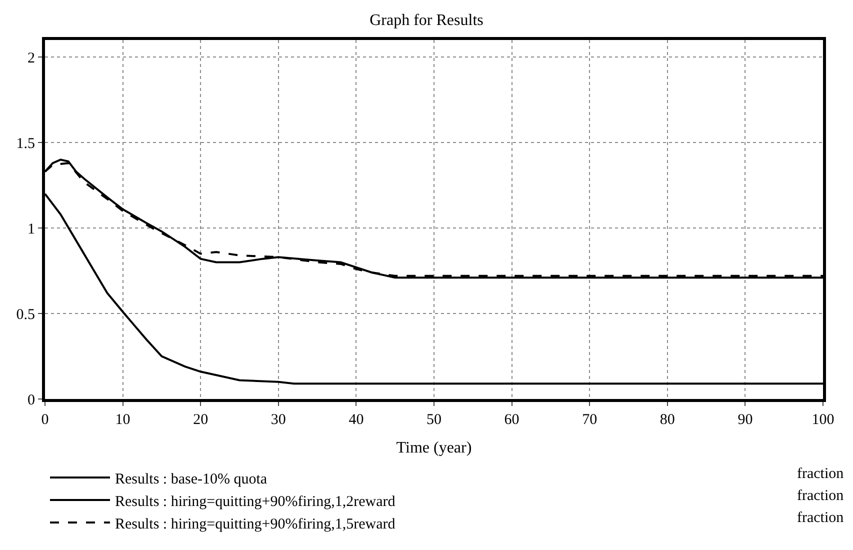  What do you see at coordinates (278, 420) in the screenshot?
I see `x-tick-label: 30` at bounding box center [278, 420].